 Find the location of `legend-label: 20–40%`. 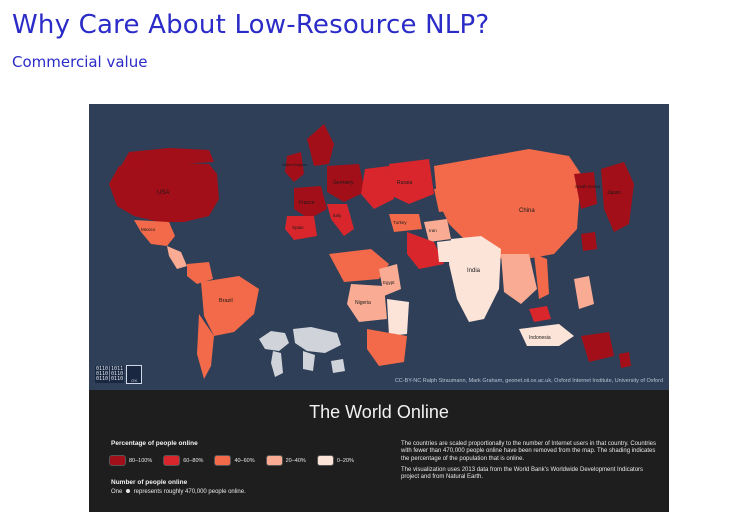

legend-label: 20–40% is located at coordinates (295, 460).